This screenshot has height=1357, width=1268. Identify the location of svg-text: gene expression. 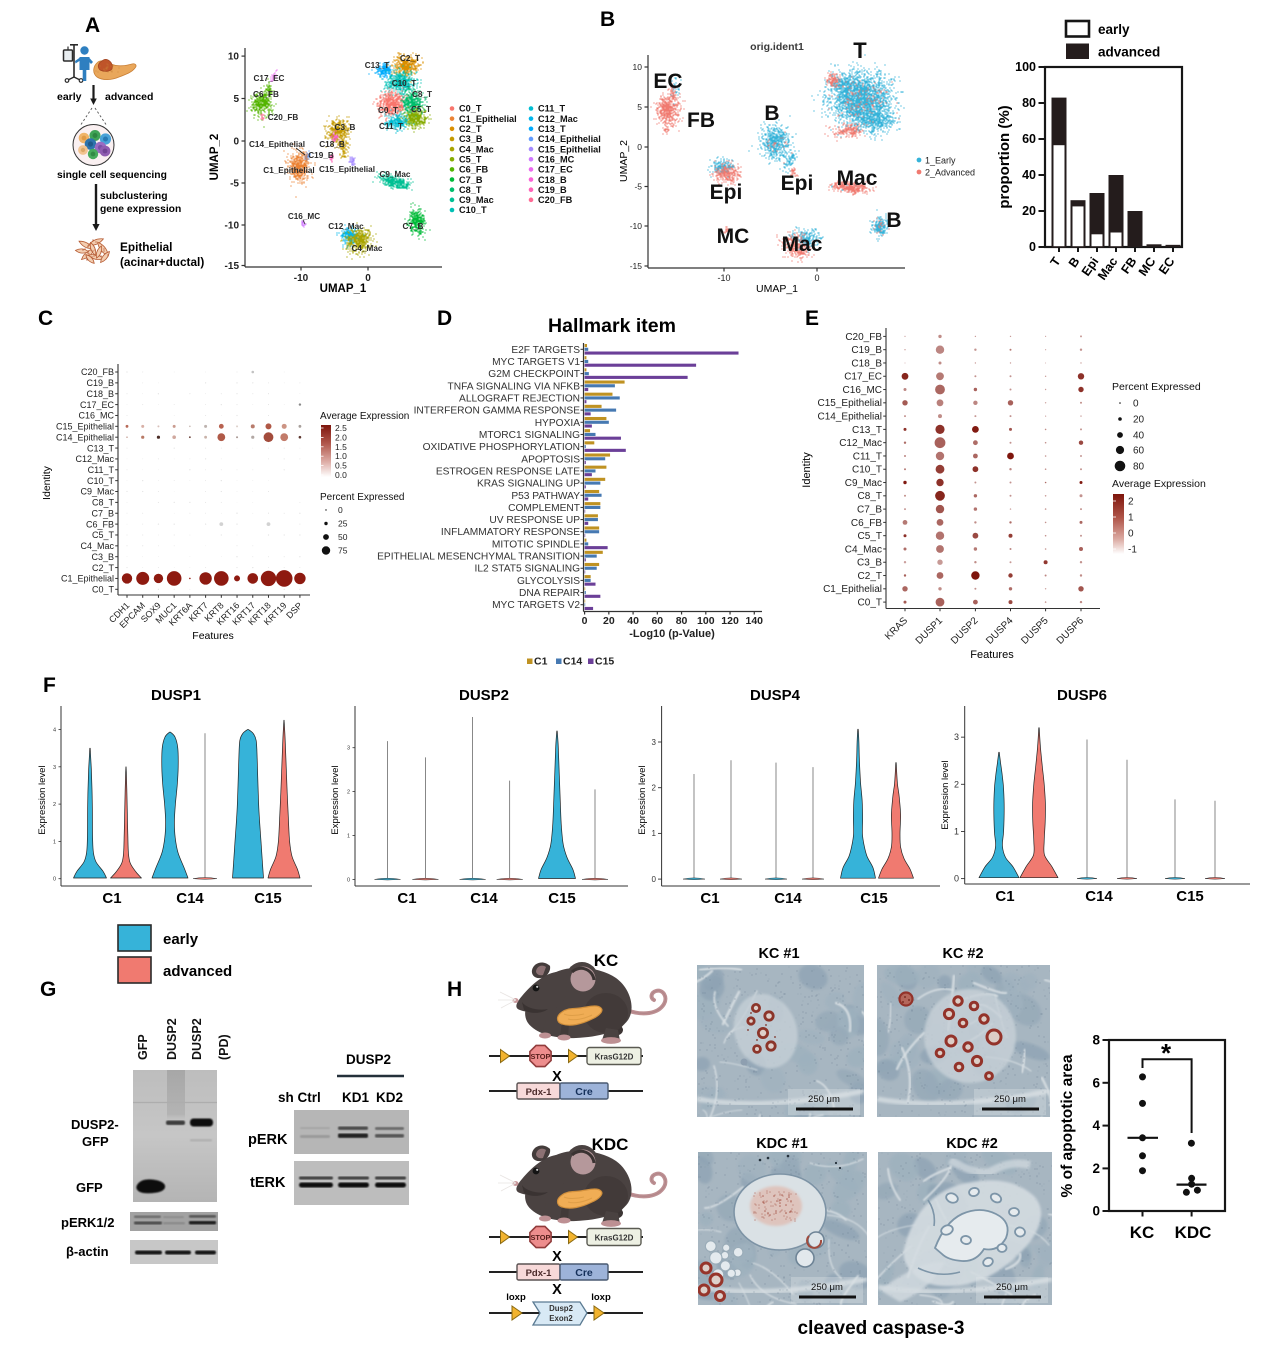
(140, 209).